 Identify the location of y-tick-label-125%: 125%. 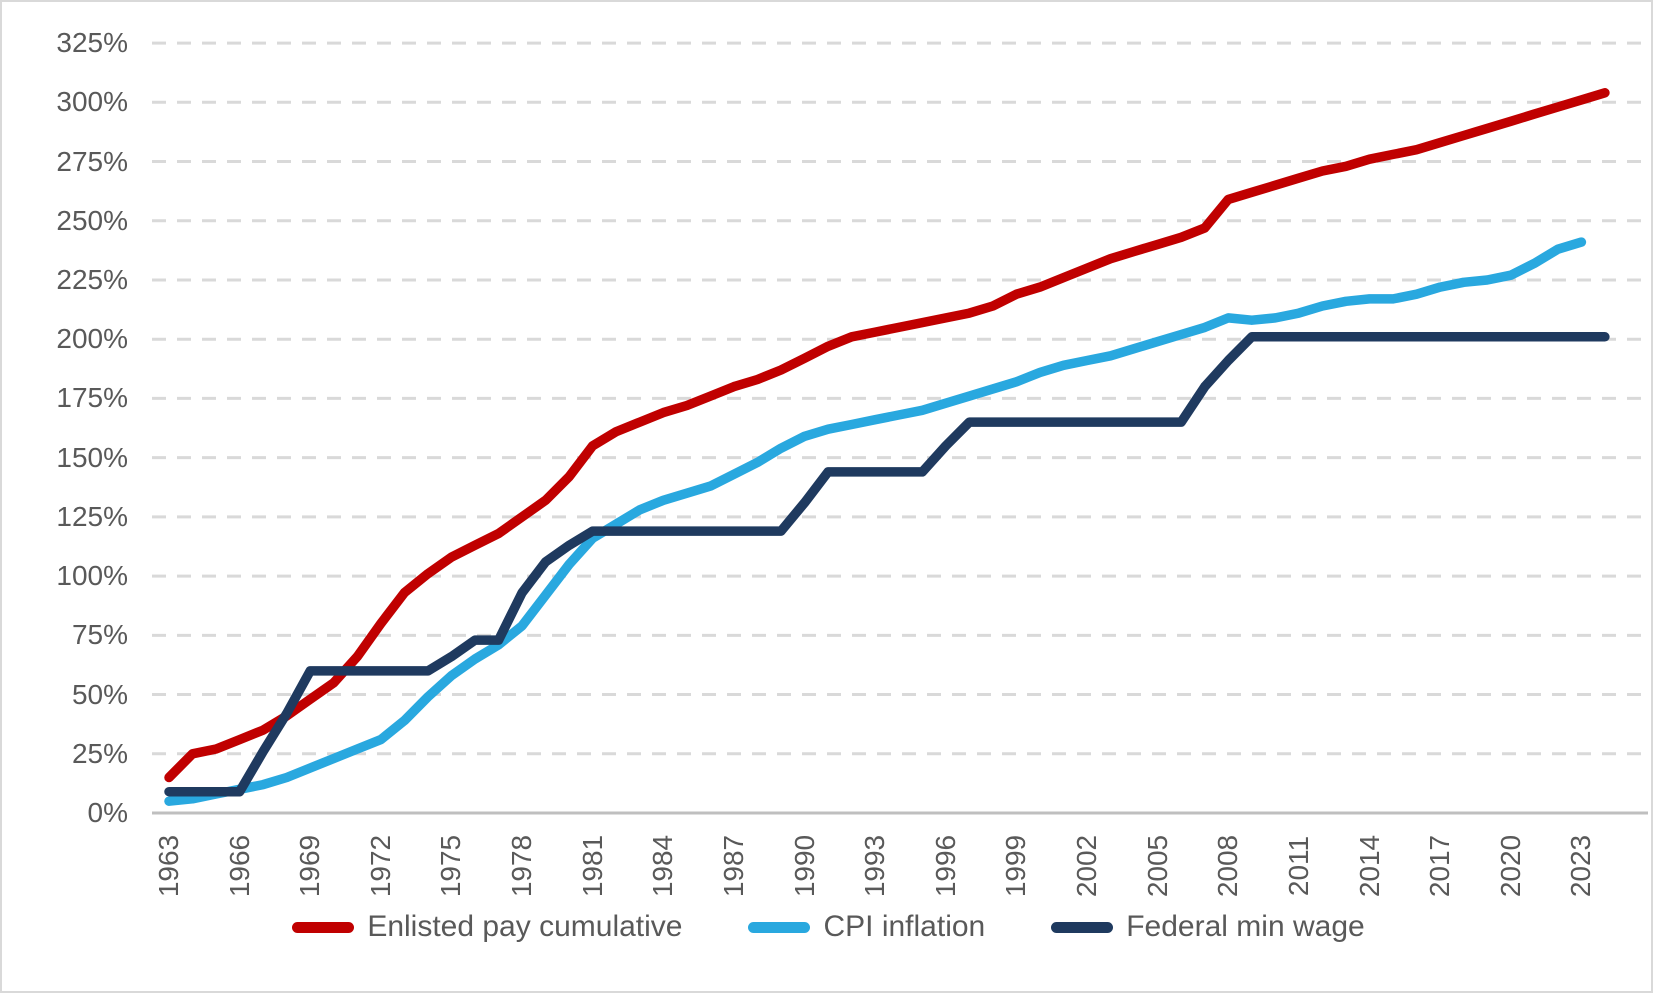
(92, 516).